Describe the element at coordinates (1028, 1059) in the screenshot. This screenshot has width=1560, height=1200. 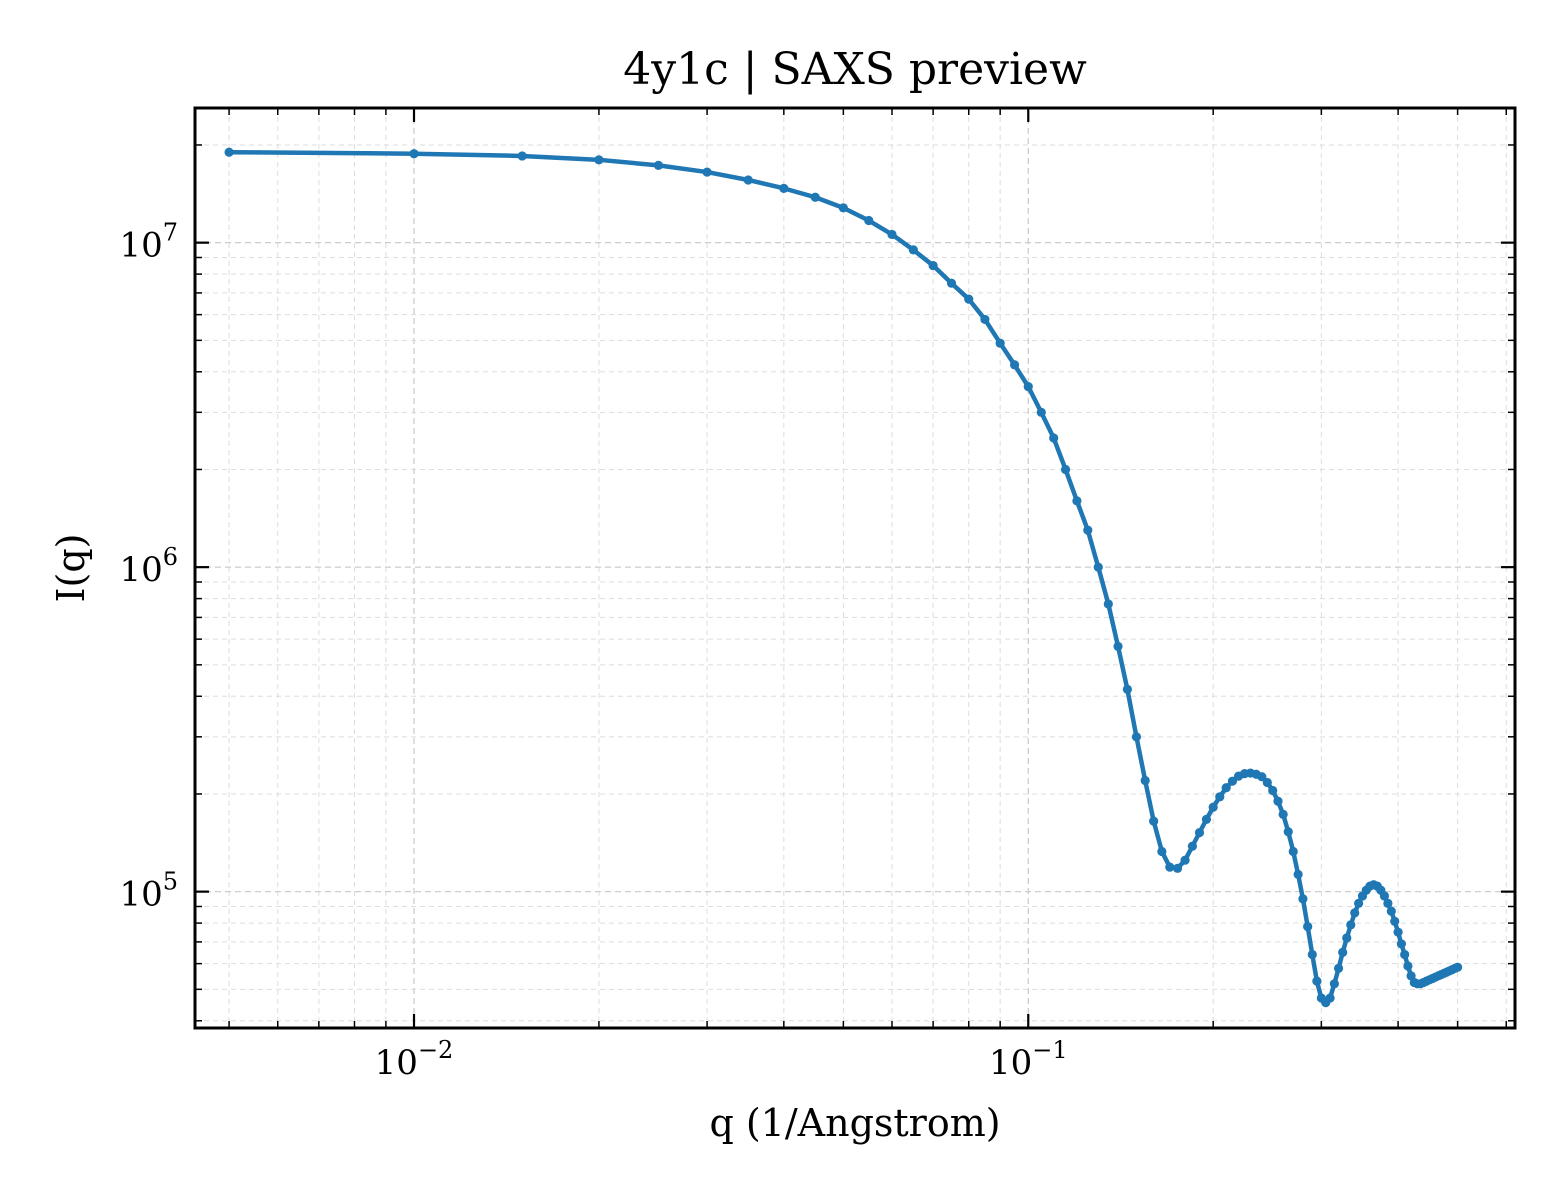
I see `x-tick-label: 10⁻¹` at that location.